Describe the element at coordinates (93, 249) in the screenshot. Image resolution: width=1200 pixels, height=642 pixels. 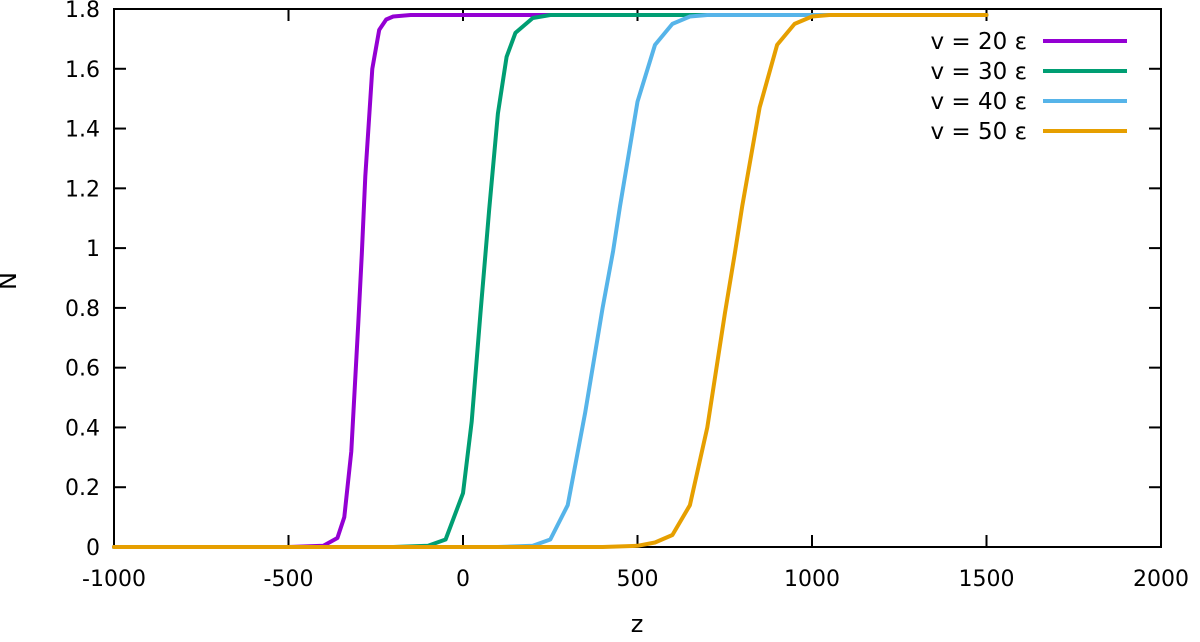
I see `y-tick-label: 1` at that location.